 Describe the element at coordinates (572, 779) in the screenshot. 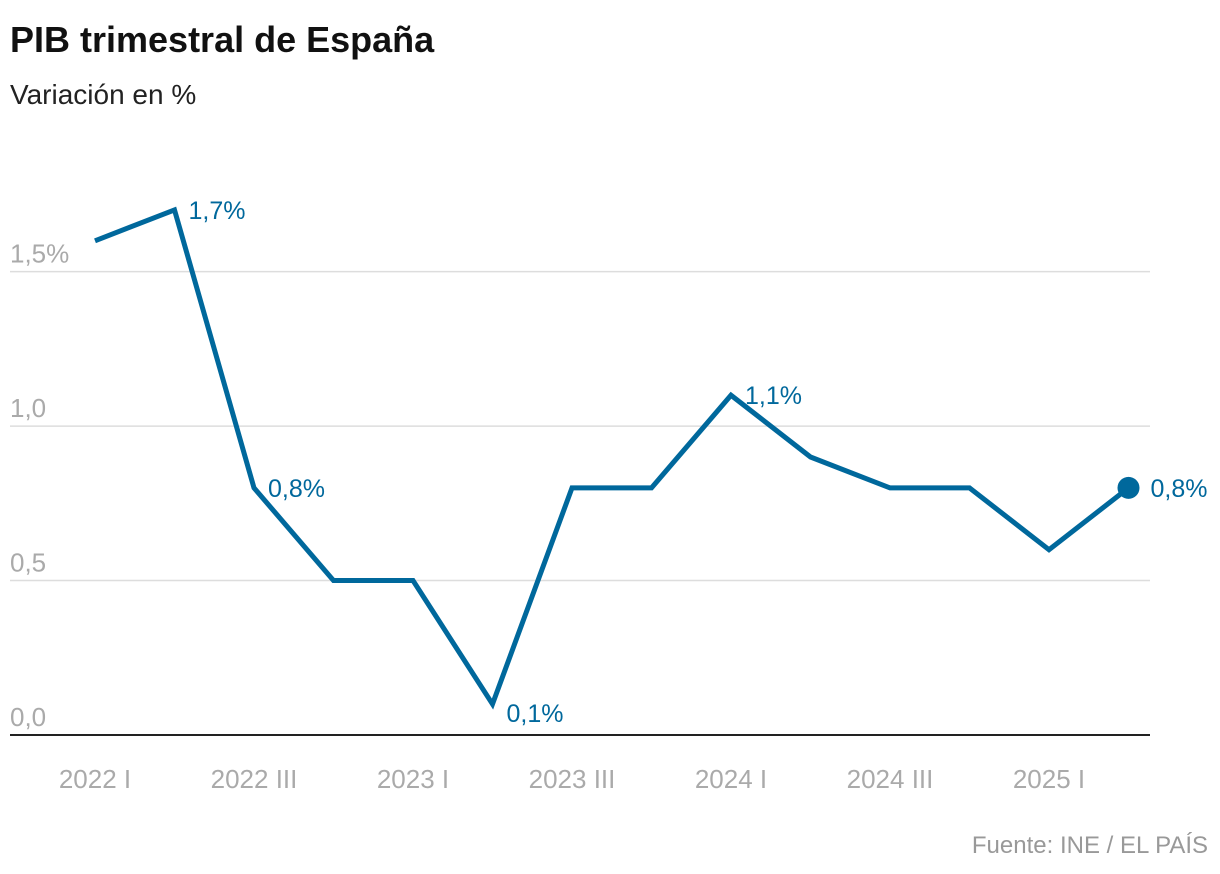

I see `x-tick-label: 2023 III` at that location.